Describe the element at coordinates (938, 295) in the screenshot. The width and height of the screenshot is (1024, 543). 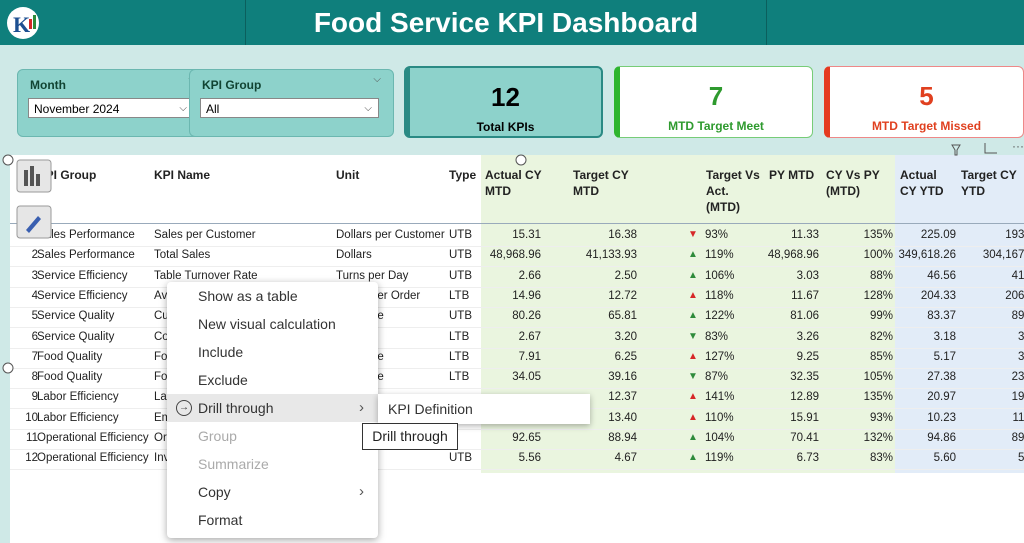
I see `table-cell: 204.33` at that location.